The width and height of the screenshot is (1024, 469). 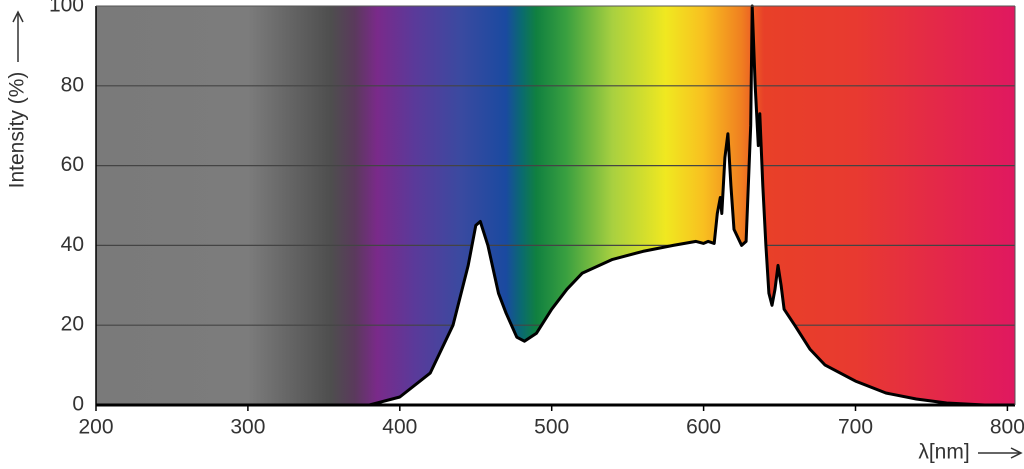 What do you see at coordinates (72, 84) in the screenshot?
I see `y-tick-label: 80` at bounding box center [72, 84].